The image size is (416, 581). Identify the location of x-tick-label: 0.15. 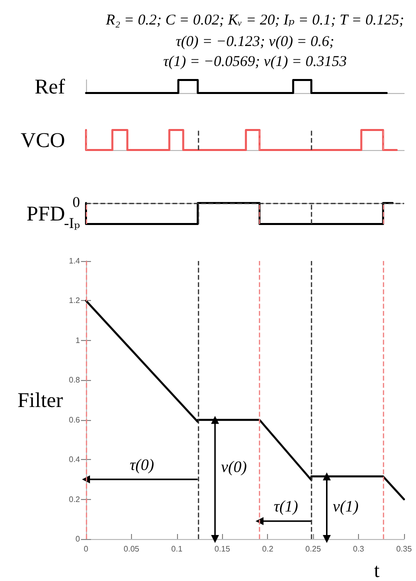
(222, 549).